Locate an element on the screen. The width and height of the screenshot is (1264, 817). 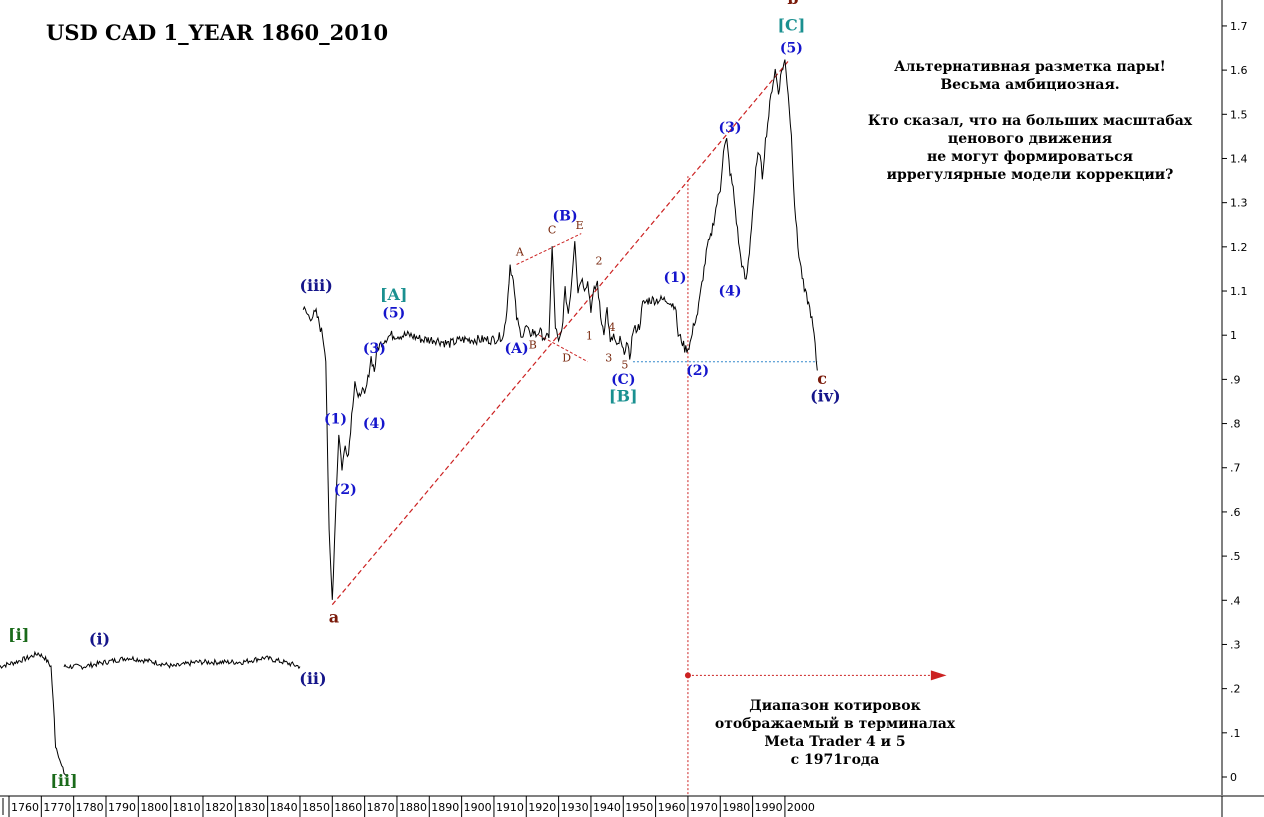
x-tick-label: 1840 is located at coordinates (284, 807).